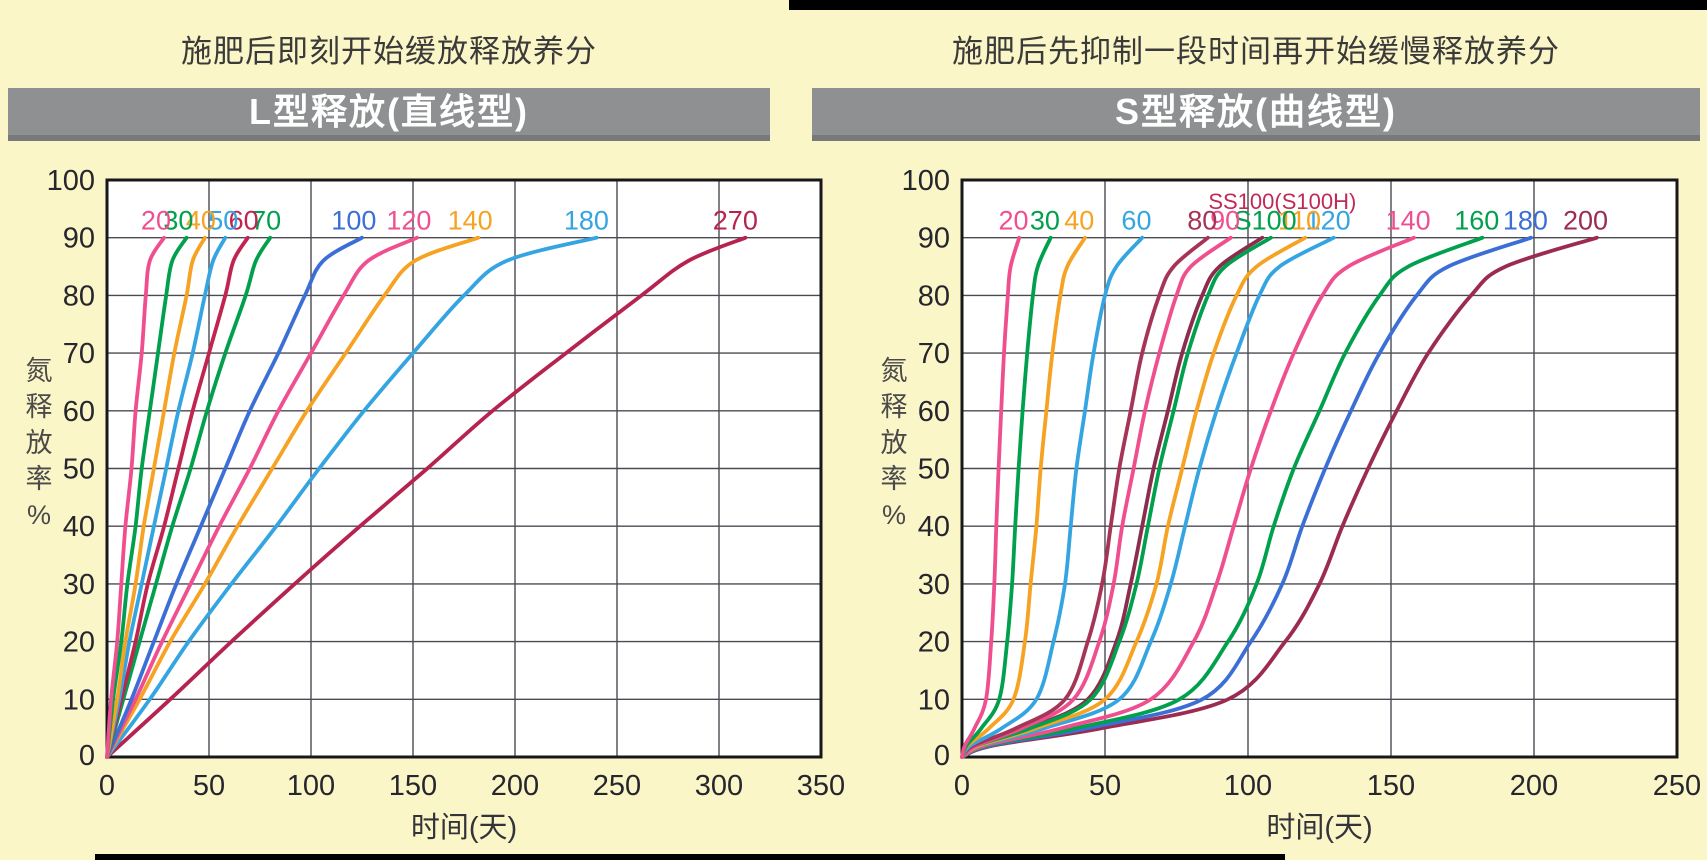  Describe the element at coordinates (934, 296) in the screenshot. I see `y-tick-label: 80` at that location.